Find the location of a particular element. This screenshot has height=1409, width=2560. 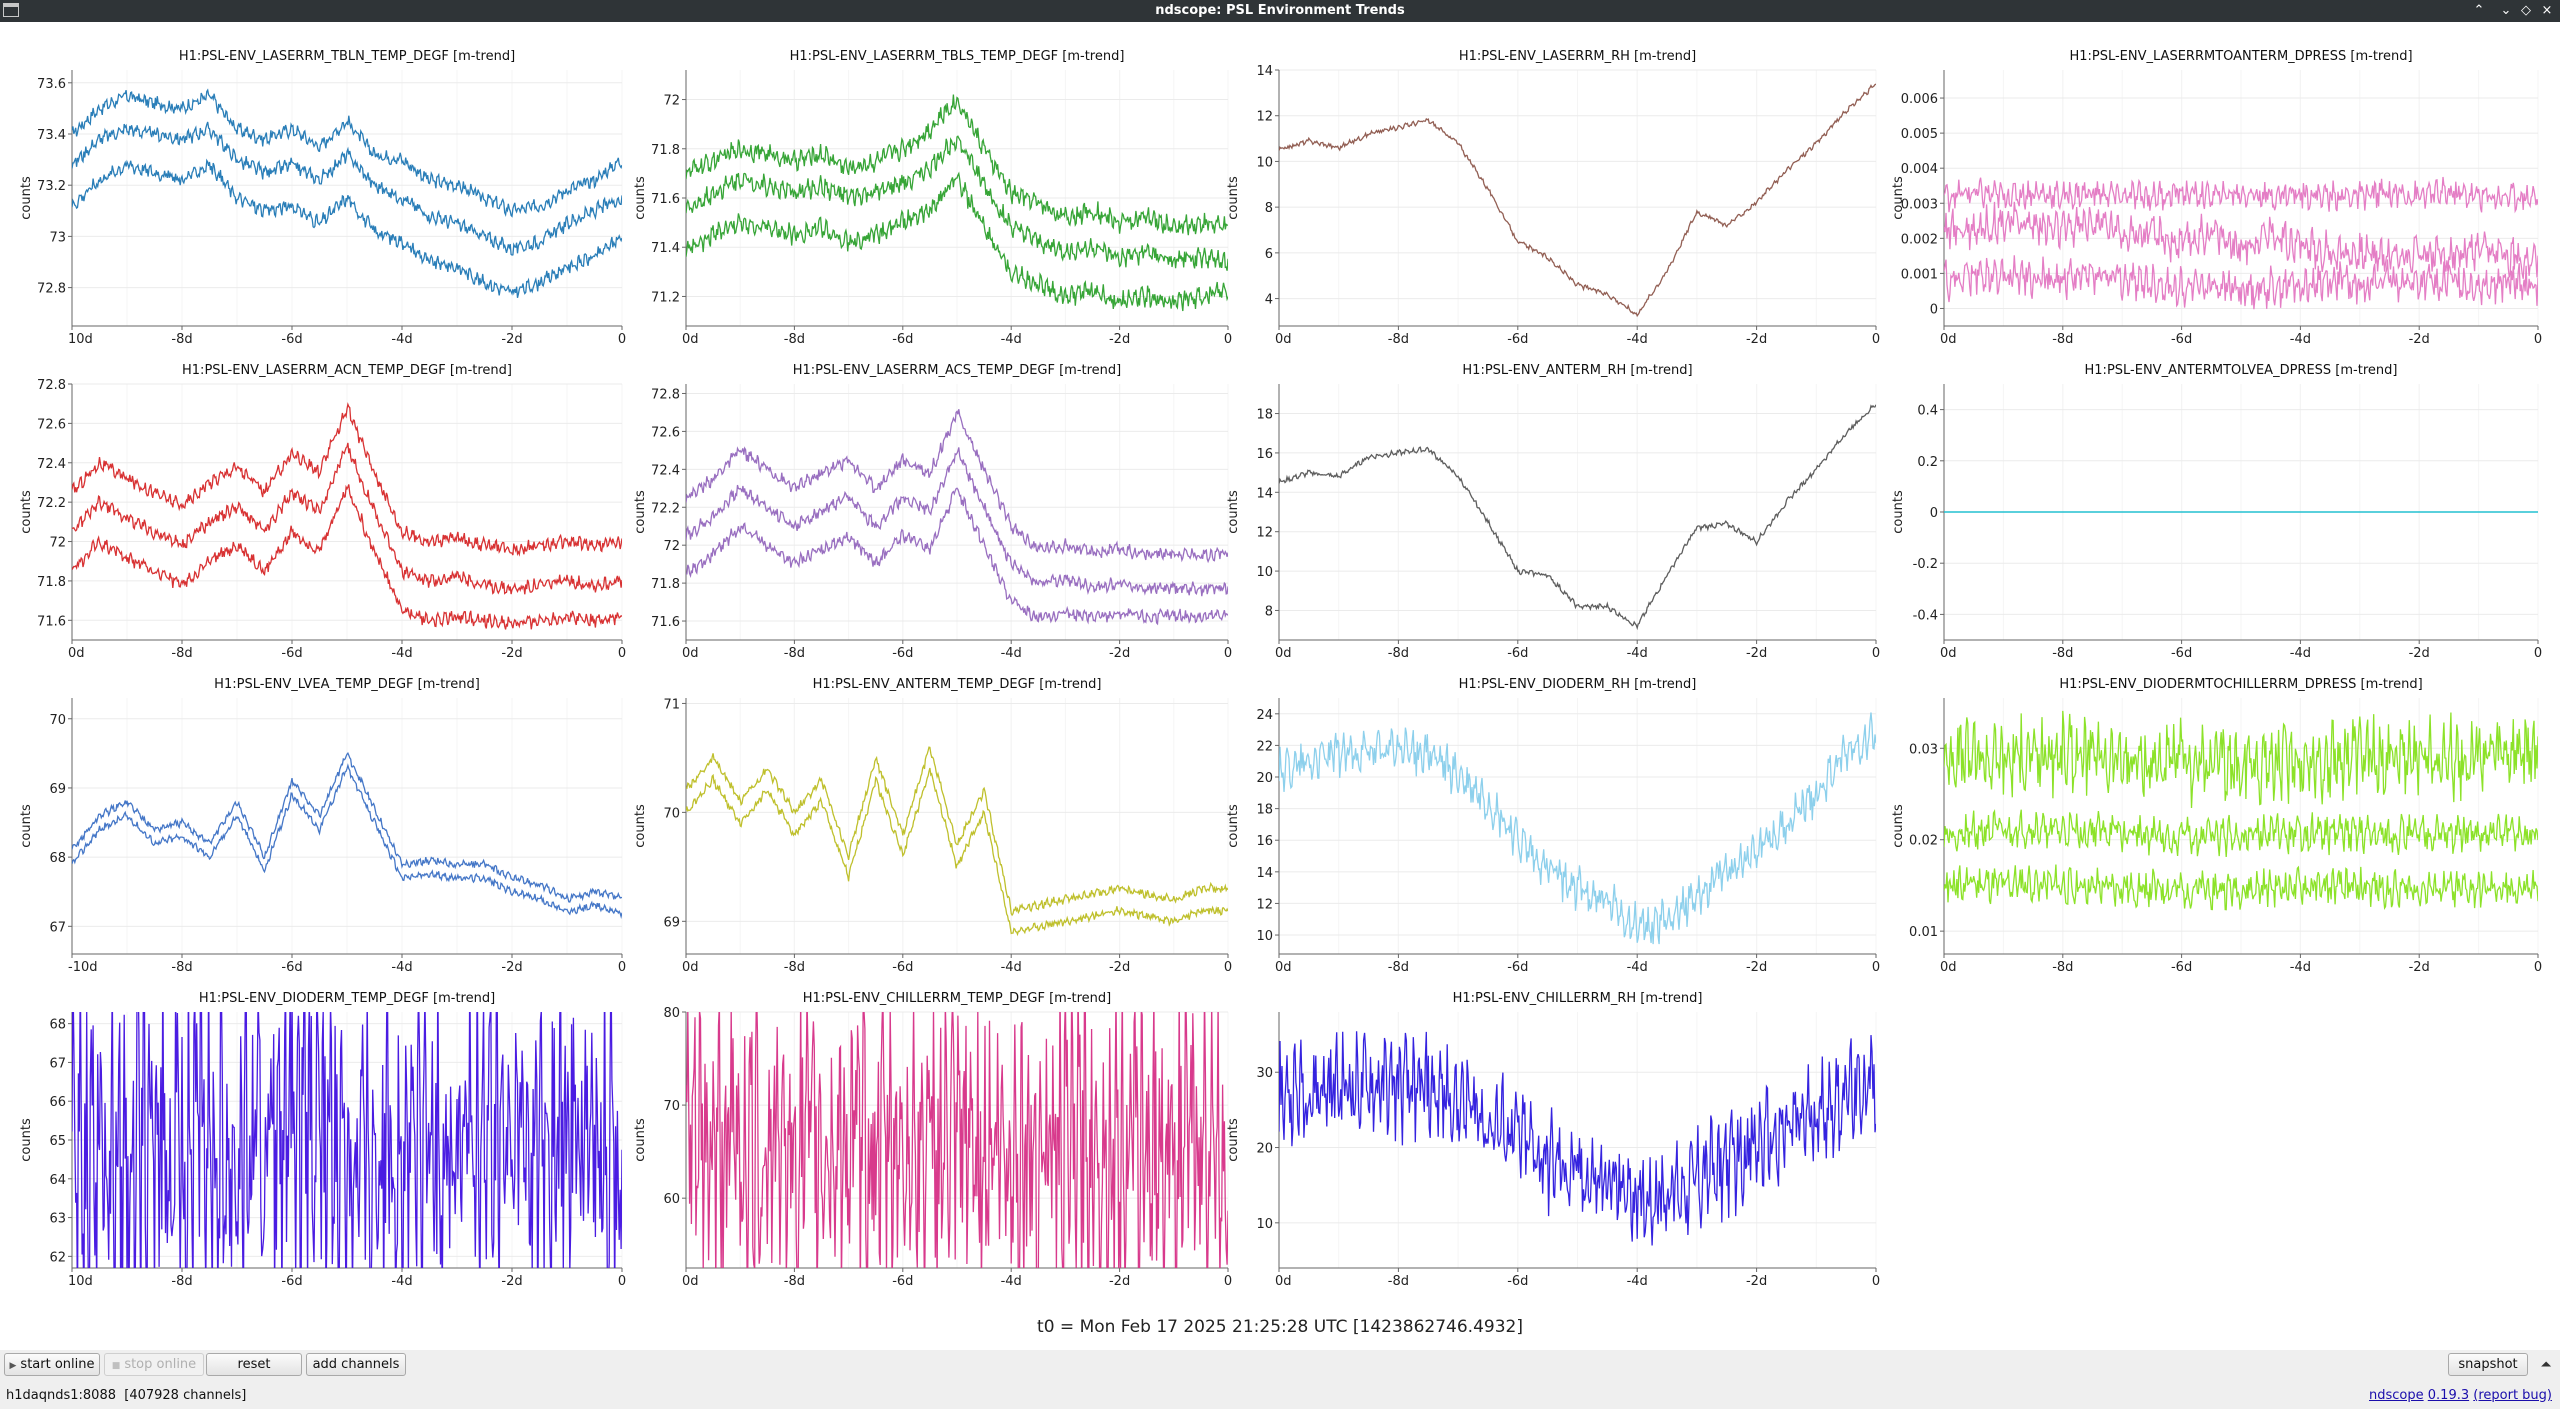

y-tick-label: 73 is located at coordinates (57, 237).